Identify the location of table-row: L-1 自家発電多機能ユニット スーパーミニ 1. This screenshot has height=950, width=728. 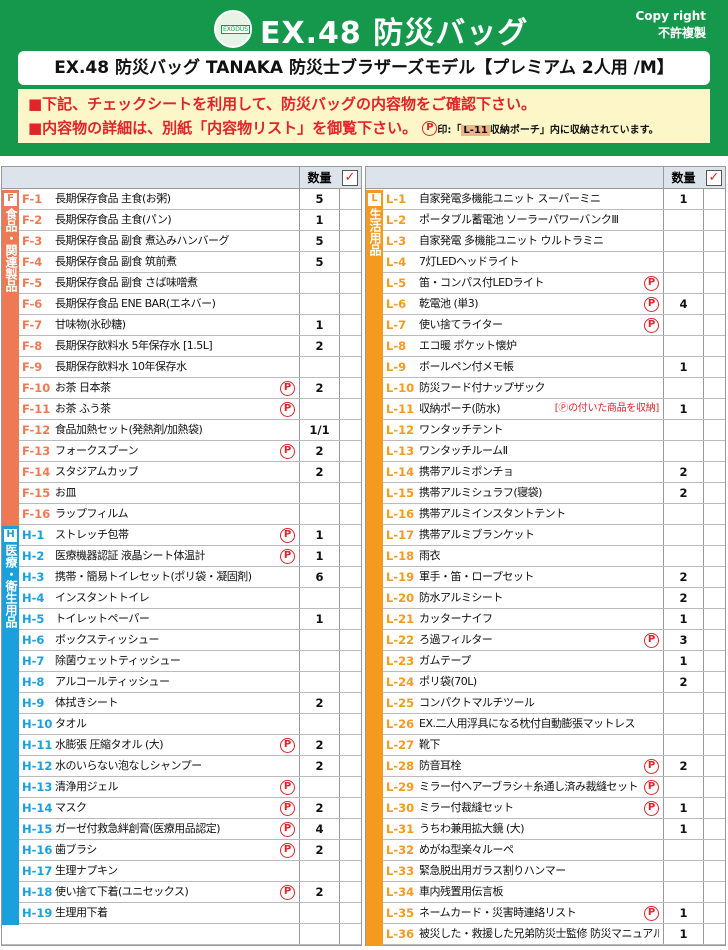
(545, 199).